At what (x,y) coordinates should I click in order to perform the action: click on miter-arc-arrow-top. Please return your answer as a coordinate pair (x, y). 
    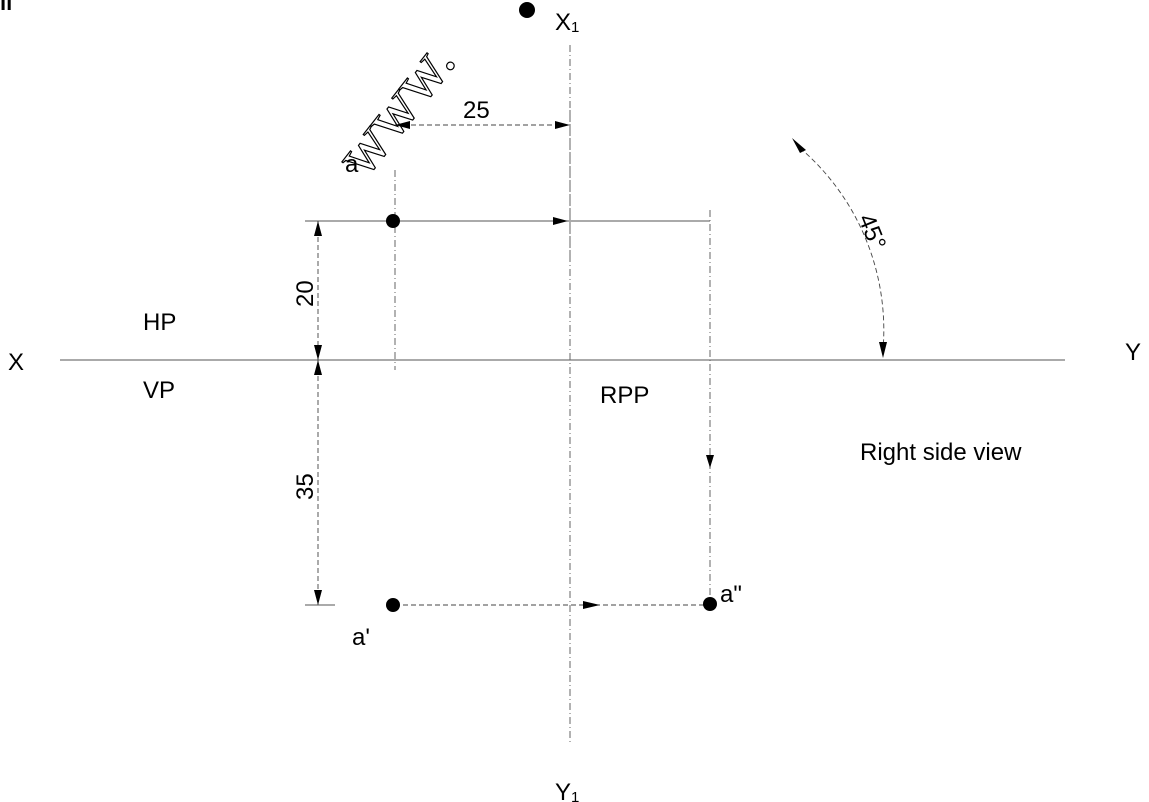
    Looking at the image, I should click on (799, 145).